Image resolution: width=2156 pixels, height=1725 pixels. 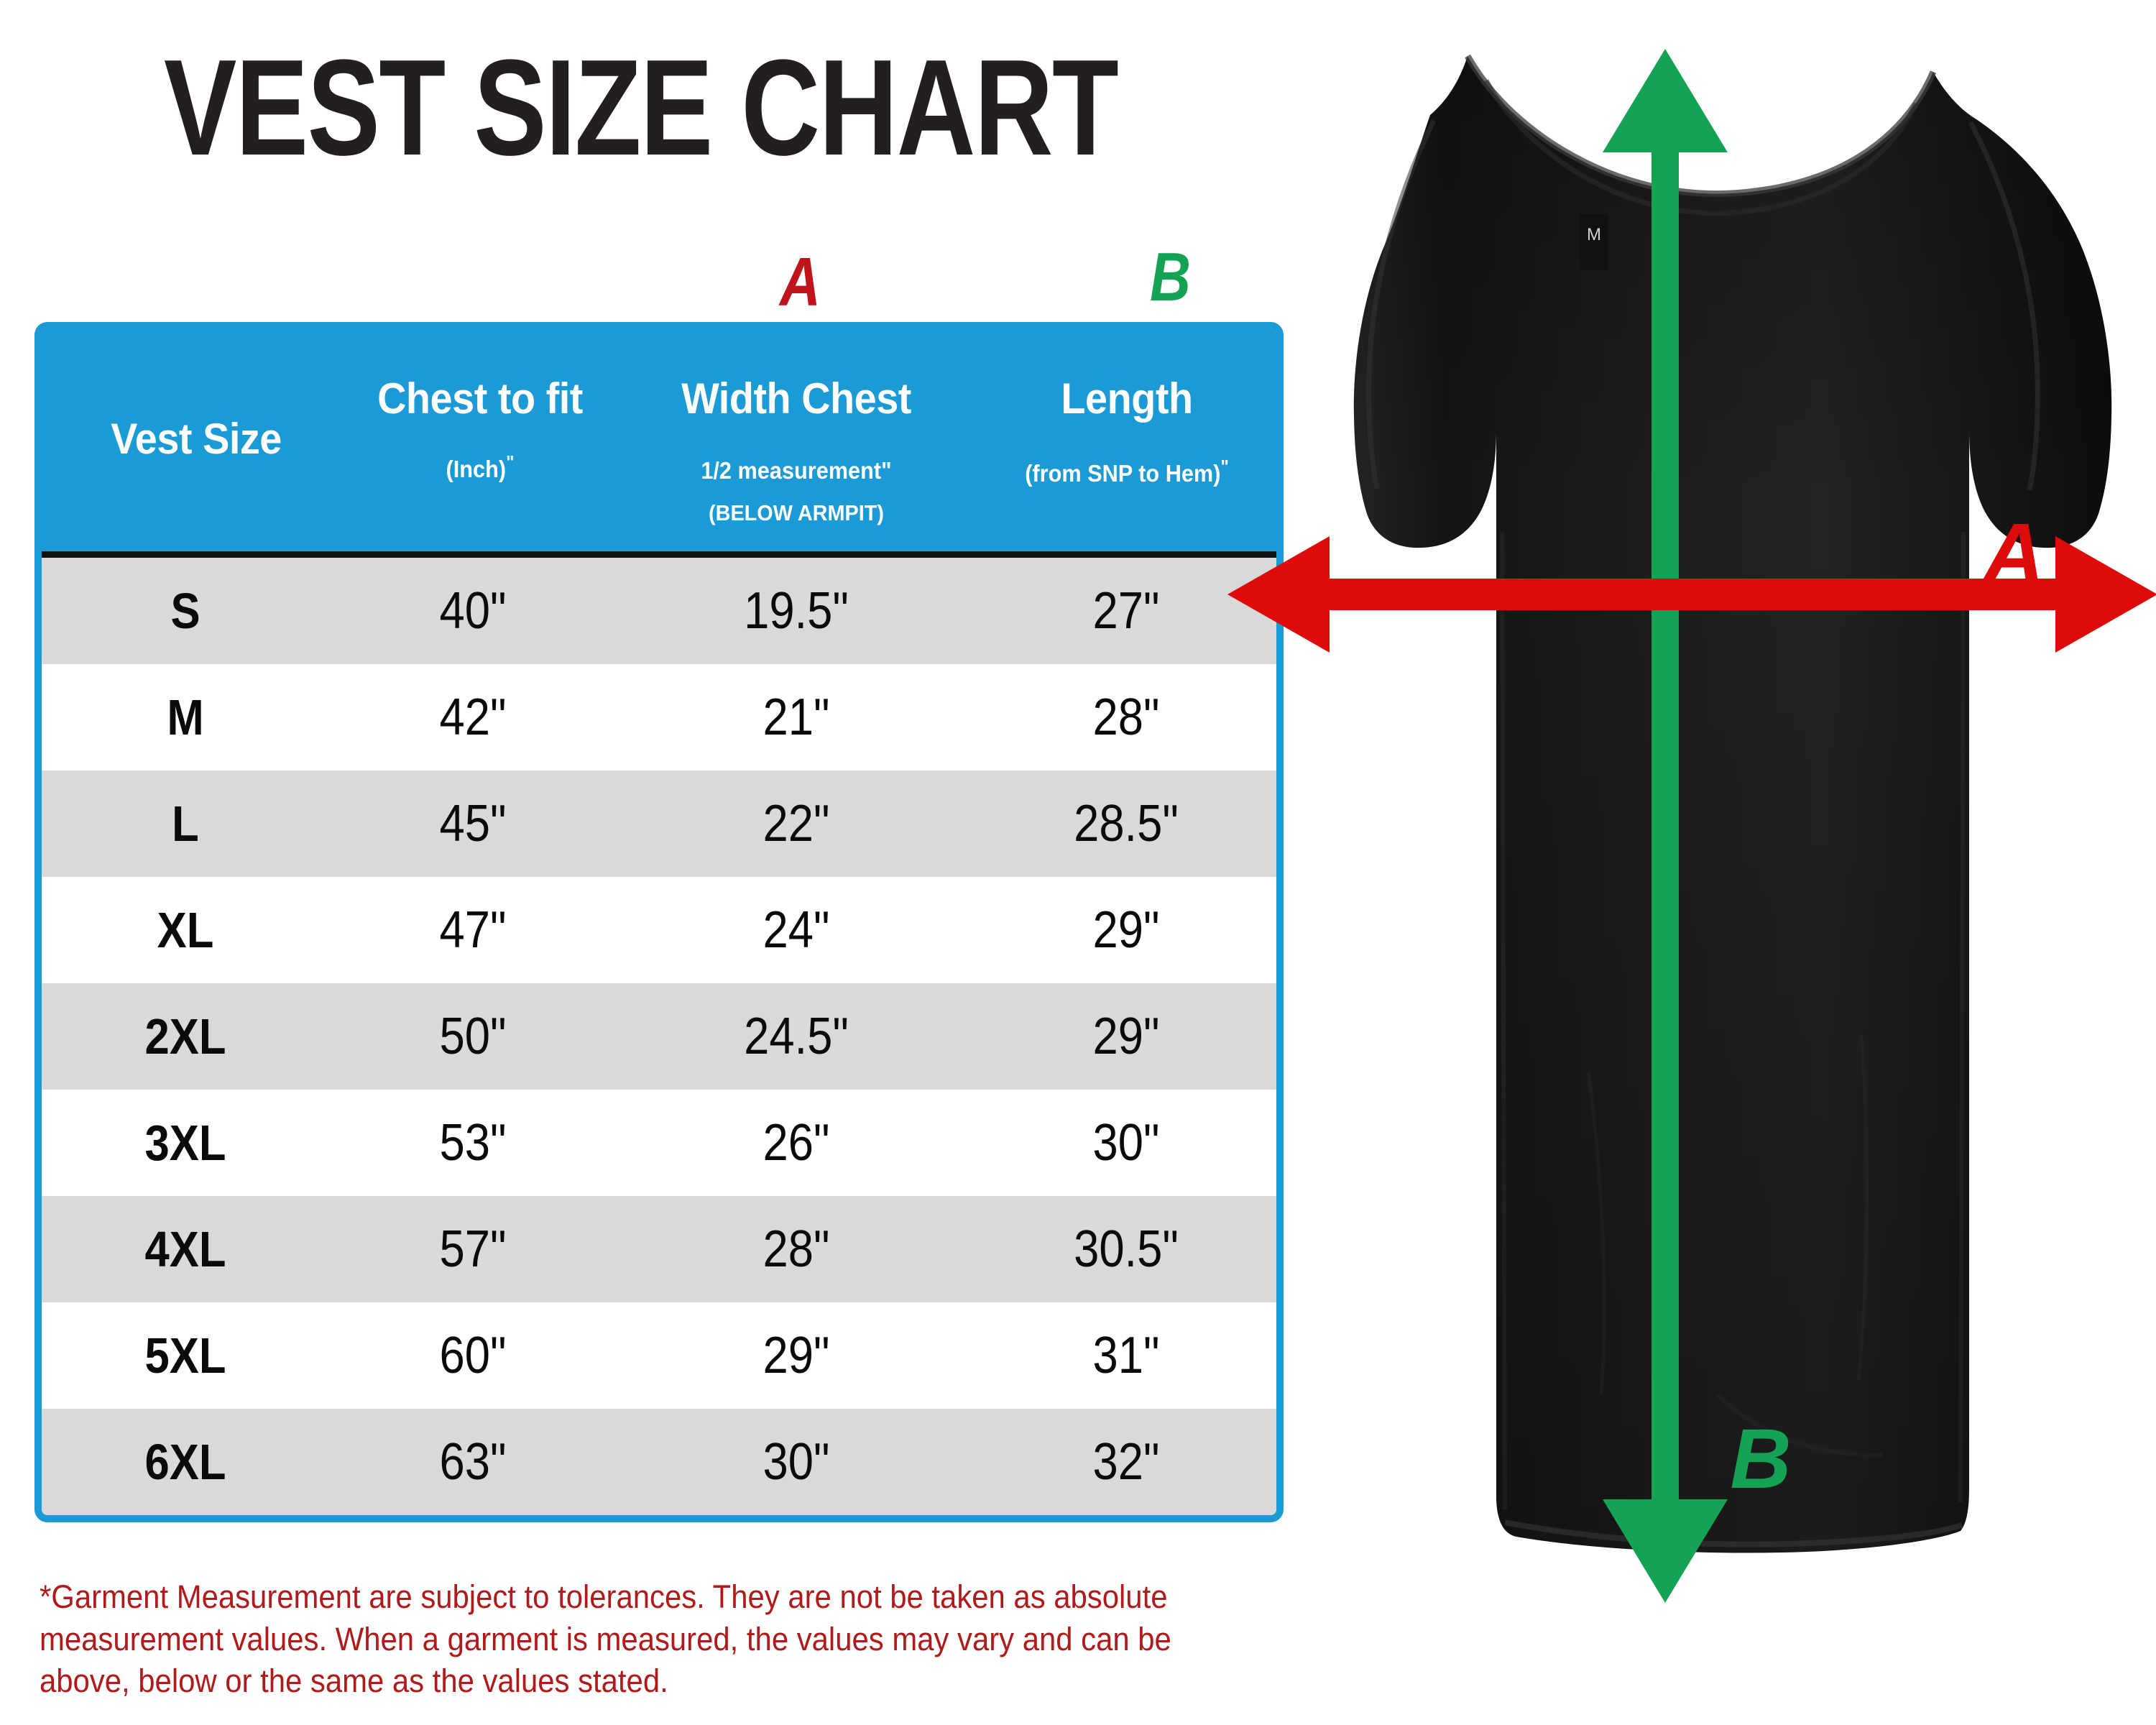 I want to click on cell-width: 28", so click(x=797, y=1249).